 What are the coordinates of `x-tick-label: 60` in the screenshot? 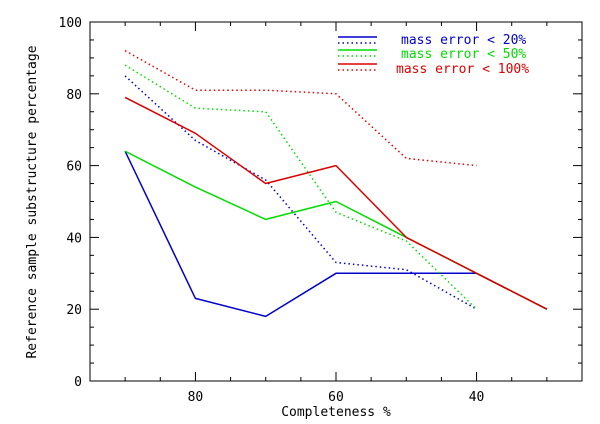 It's located at (336, 397).